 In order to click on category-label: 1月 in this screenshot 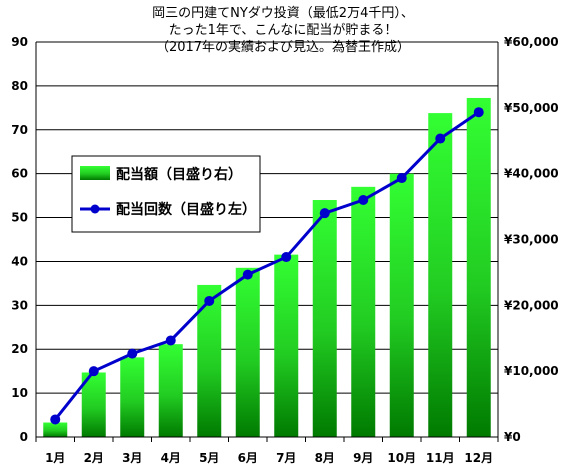, I will do `click(55, 458)`.